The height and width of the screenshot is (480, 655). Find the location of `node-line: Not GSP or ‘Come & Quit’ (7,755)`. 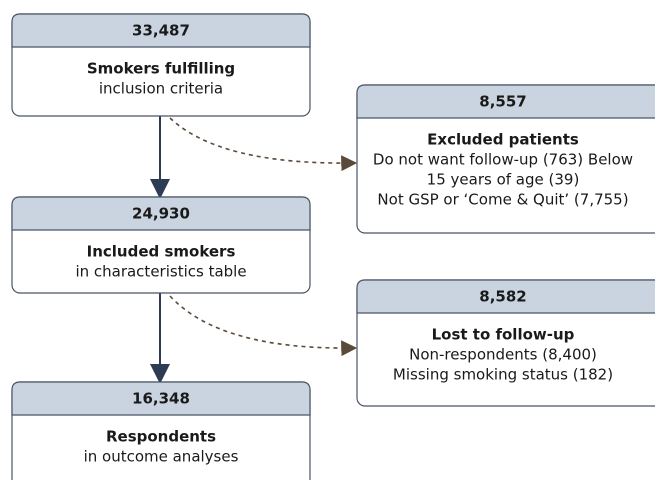

node-line: Not GSP or ‘Come & Quit’ (7,755) is located at coordinates (502, 200).